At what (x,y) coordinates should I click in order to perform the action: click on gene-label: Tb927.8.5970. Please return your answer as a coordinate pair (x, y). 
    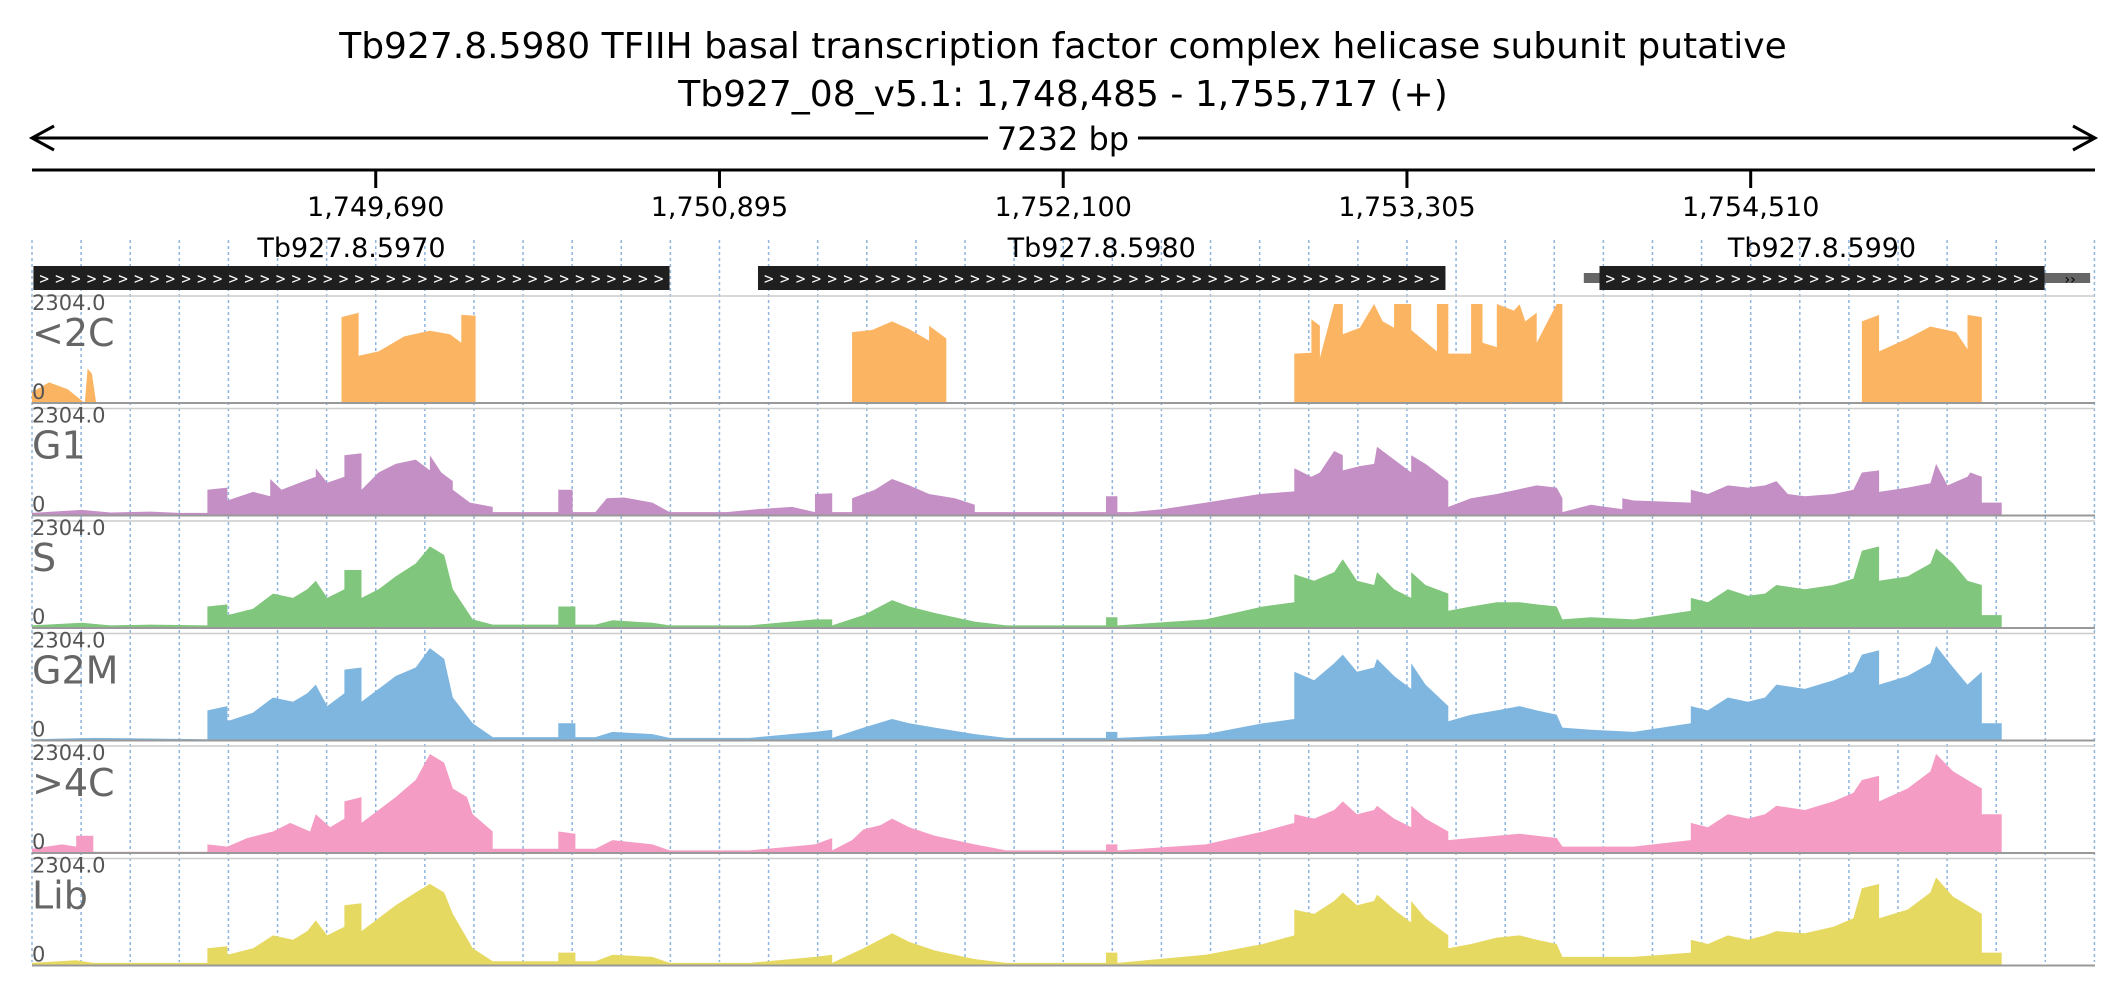
    Looking at the image, I should click on (350, 248).